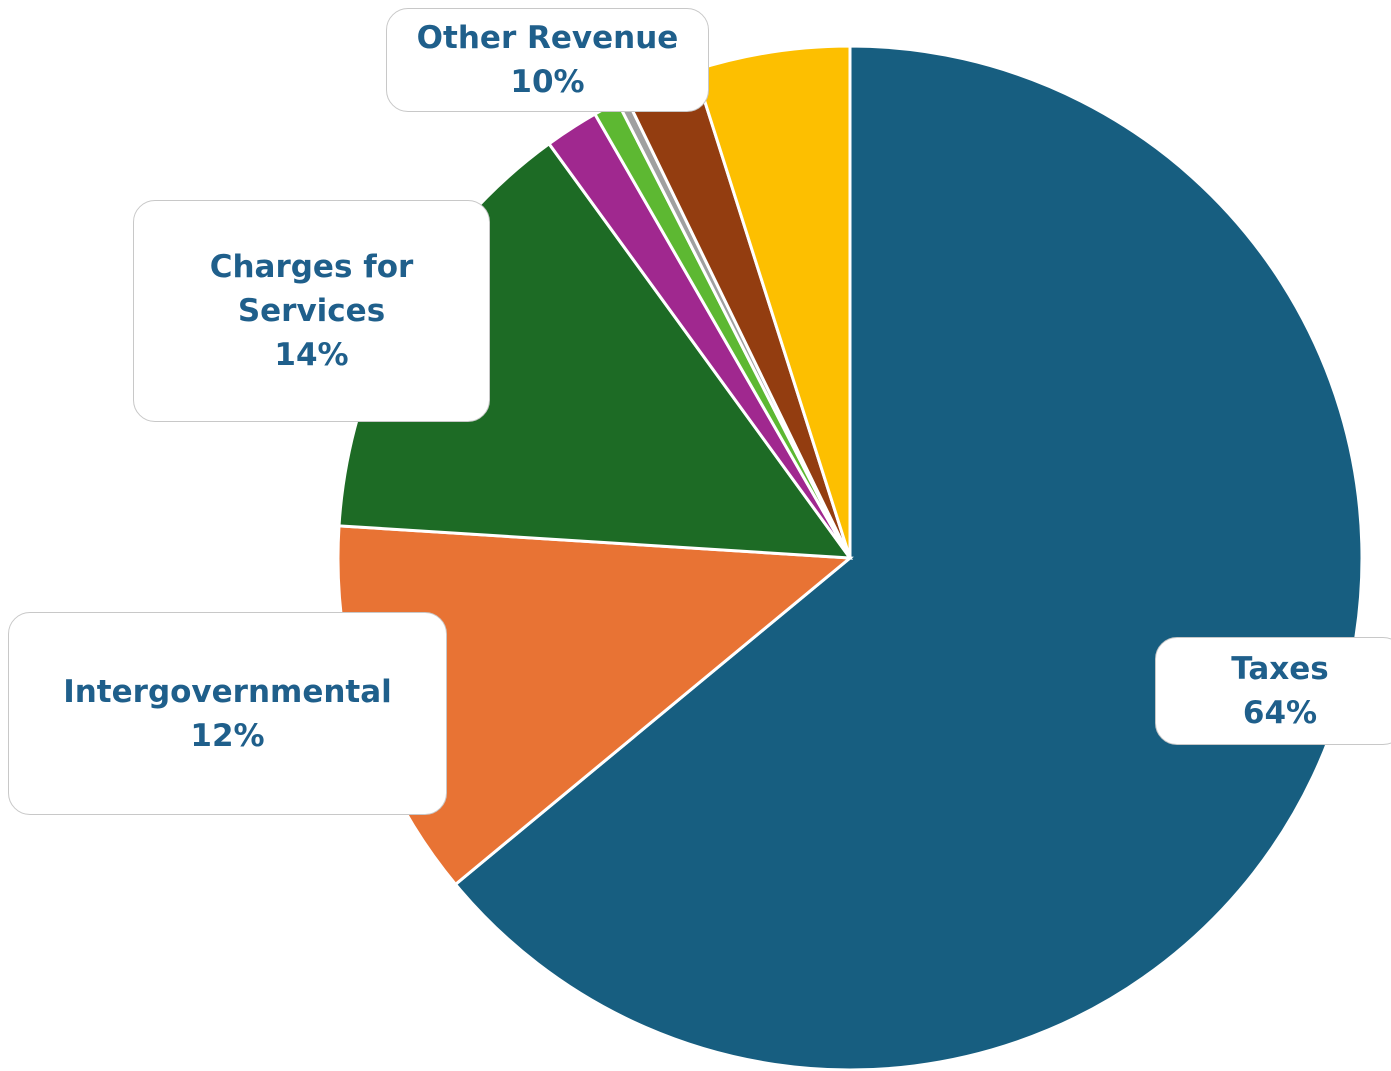  Describe the element at coordinates (311, 355) in the screenshot. I see `label-text: 14%` at that location.